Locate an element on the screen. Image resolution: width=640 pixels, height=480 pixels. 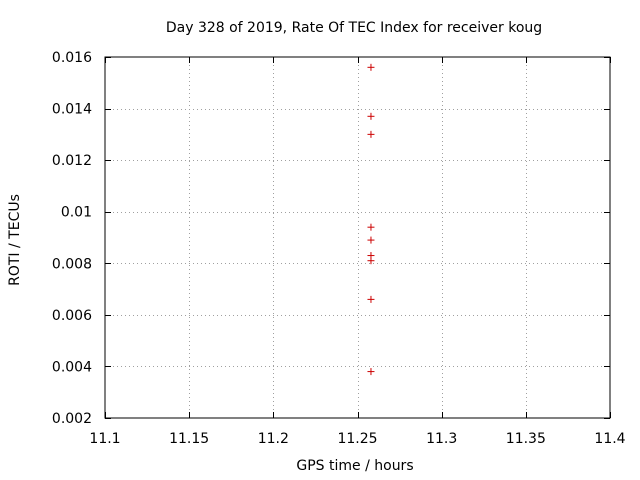
x-tick-label: 11.1 is located at coordinates (104, 439).